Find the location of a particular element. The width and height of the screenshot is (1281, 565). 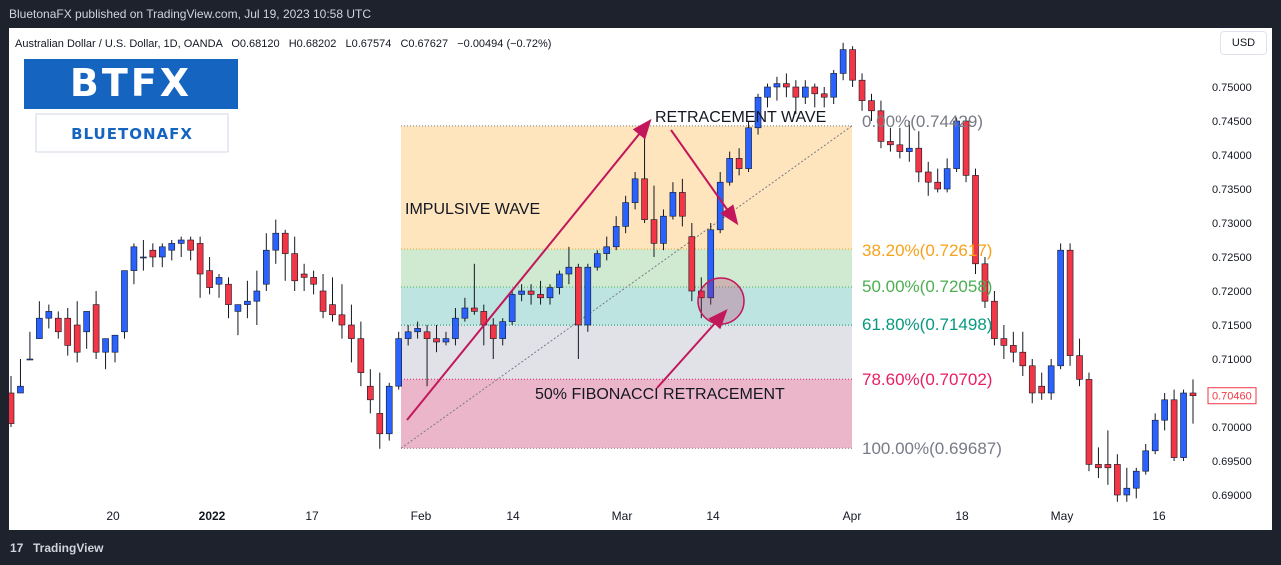

time-tick-label: 20 is located at coordinates (113, 516).